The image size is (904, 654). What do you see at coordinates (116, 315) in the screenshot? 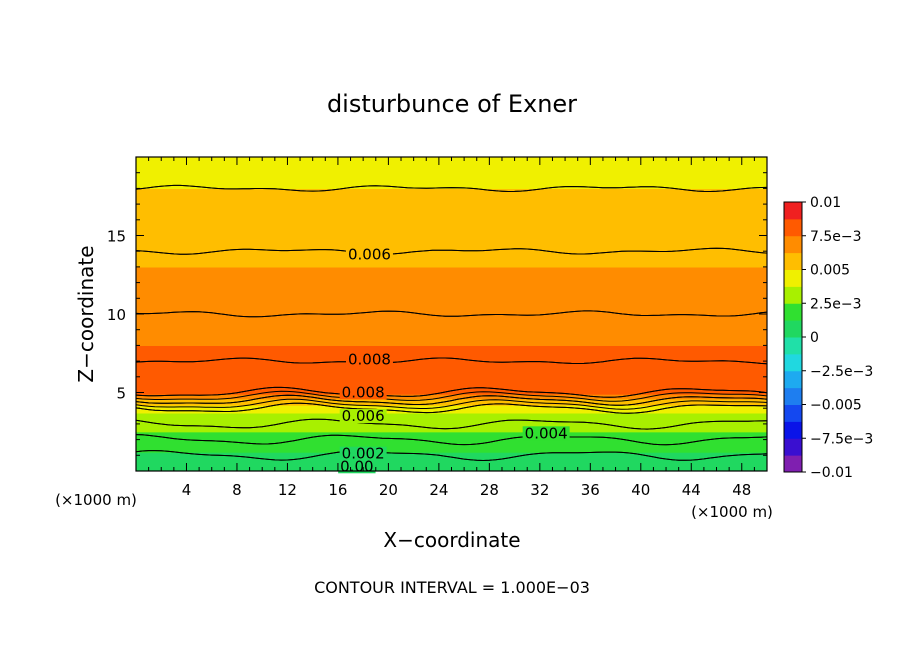
I see `y-tick-label: 10` at bounding box center [116, 315].